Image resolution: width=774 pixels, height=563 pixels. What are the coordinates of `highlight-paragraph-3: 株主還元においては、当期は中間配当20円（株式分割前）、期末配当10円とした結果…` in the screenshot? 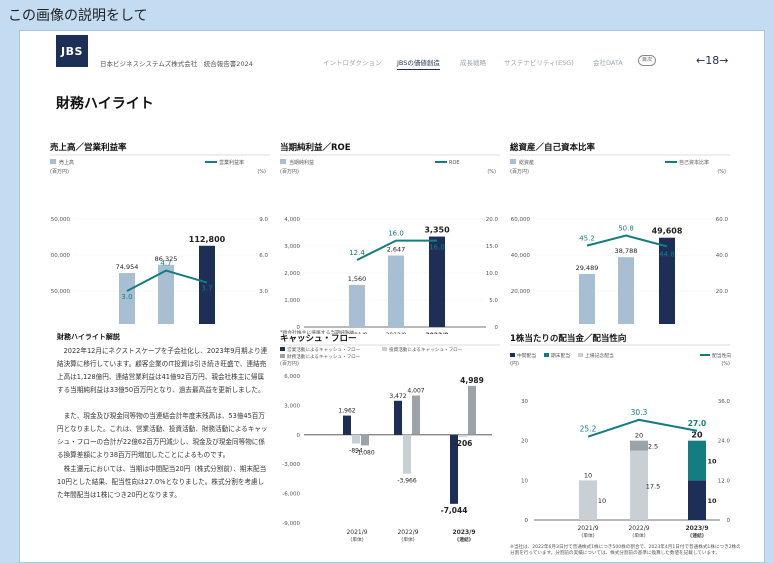 It's located at (162, 482).